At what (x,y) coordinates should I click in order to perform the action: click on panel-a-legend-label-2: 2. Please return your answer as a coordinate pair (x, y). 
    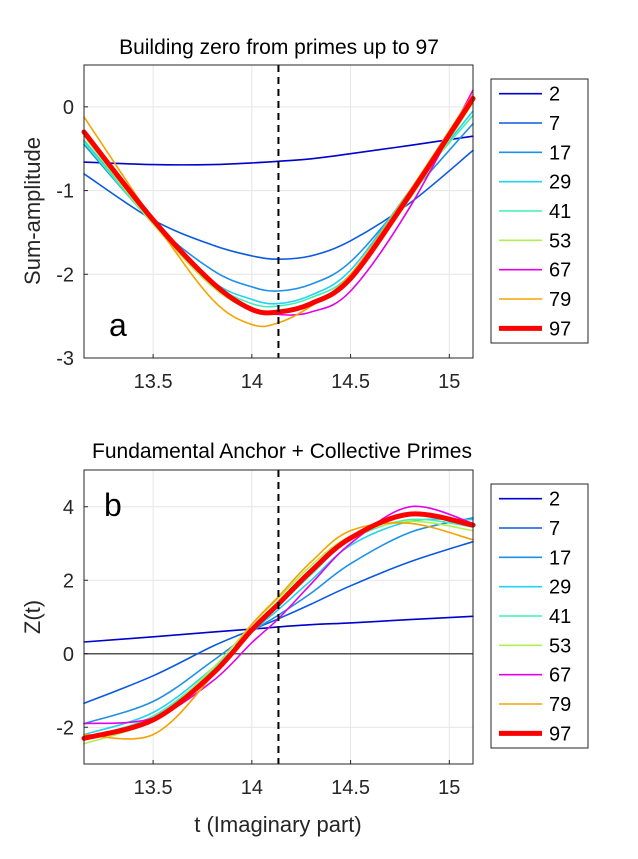
    Looking at the image, I should click on (554, 95).